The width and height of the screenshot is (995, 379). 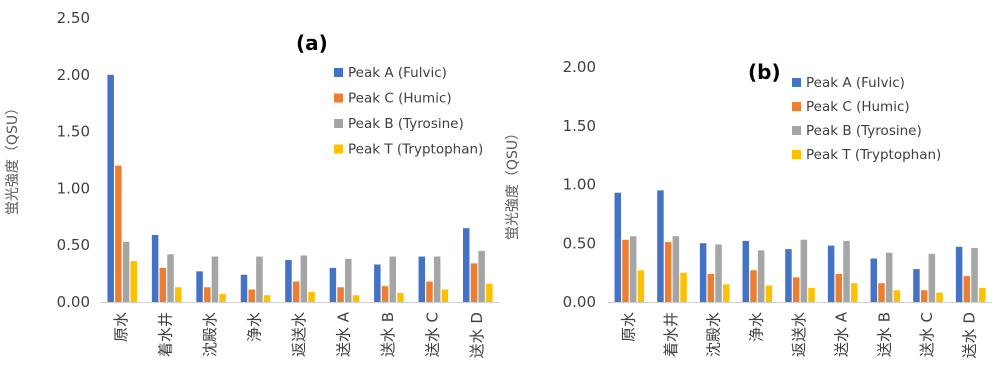 What do you see at coordinates (764, 72) in the screenshot?
I see `panel-label: (b)` at bounding box center [764, 72].